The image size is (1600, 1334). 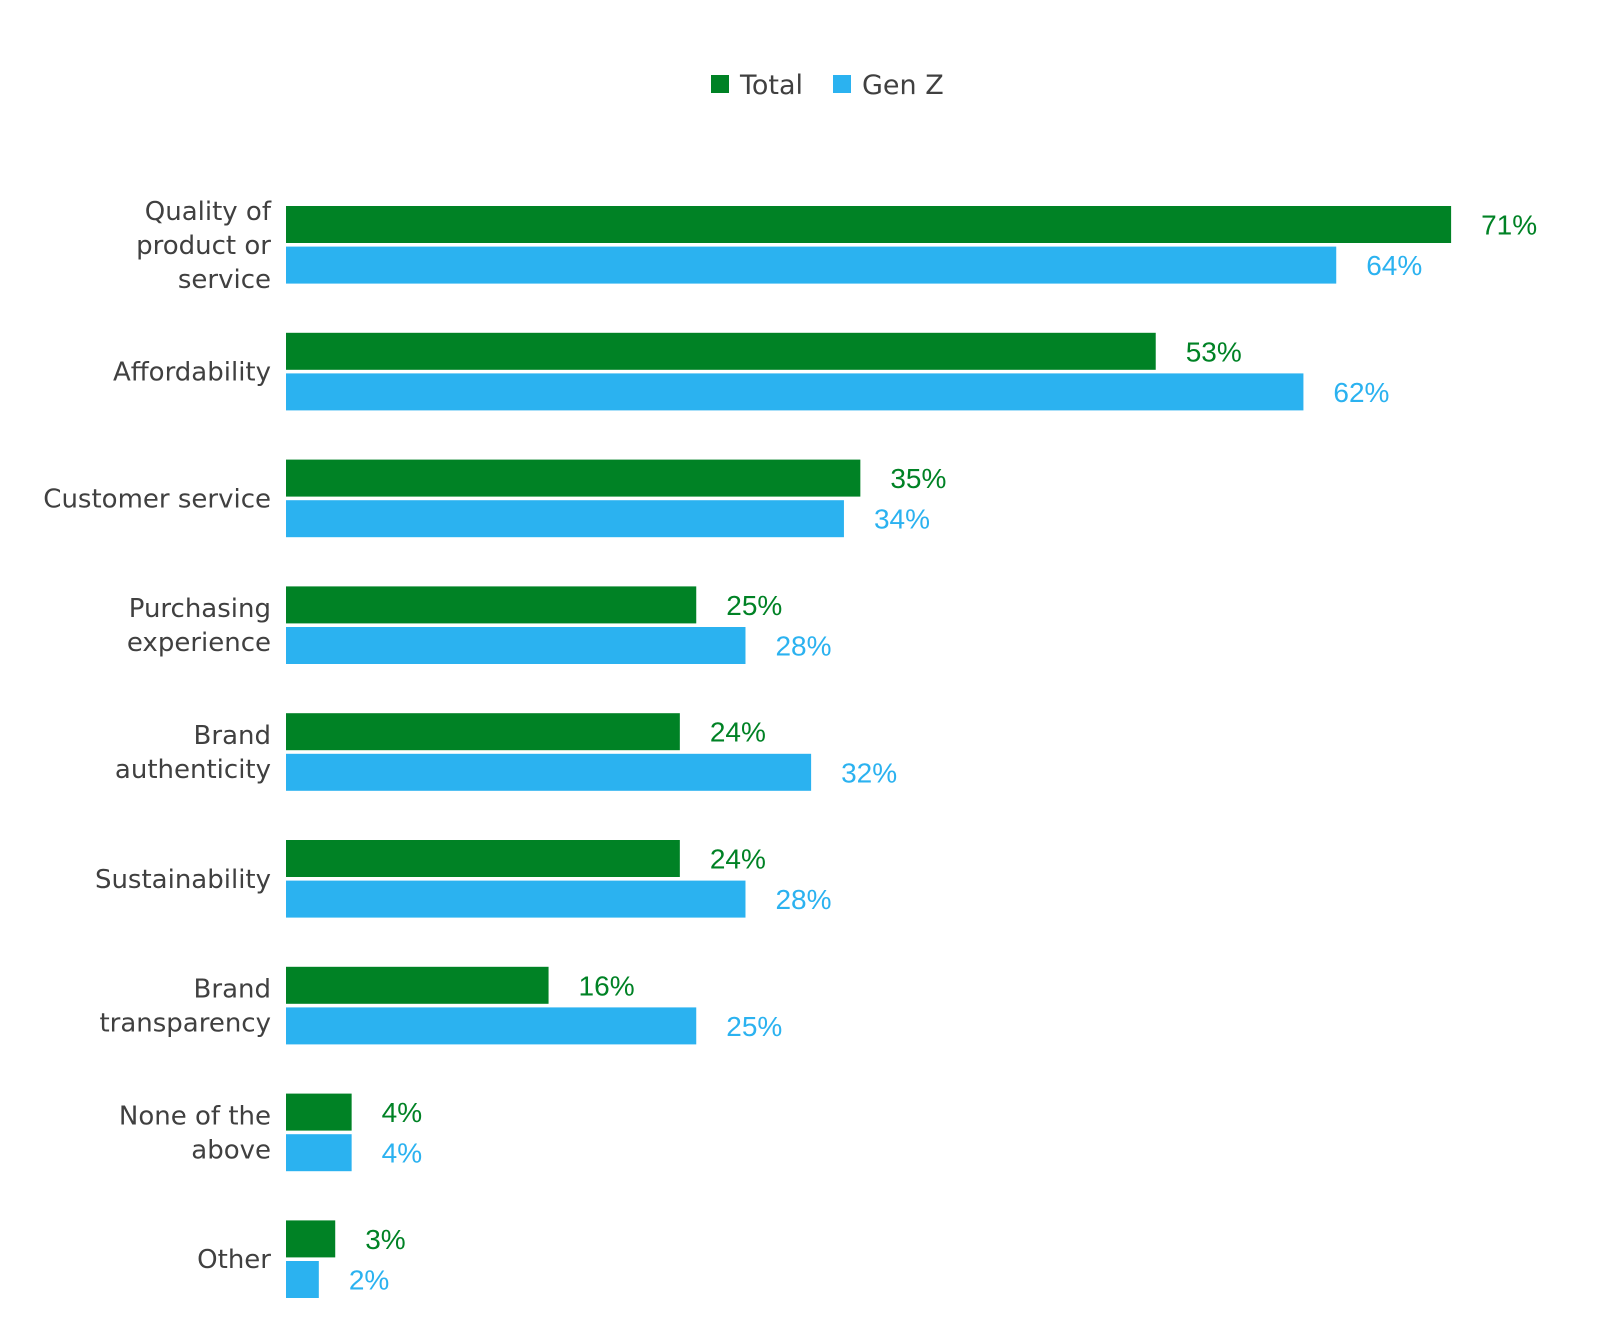 What do you see at coordinates (491, 1026) in the screenshot?
I see `bar-gen-z-brand-transparency` at bounding box center [491, 1026].